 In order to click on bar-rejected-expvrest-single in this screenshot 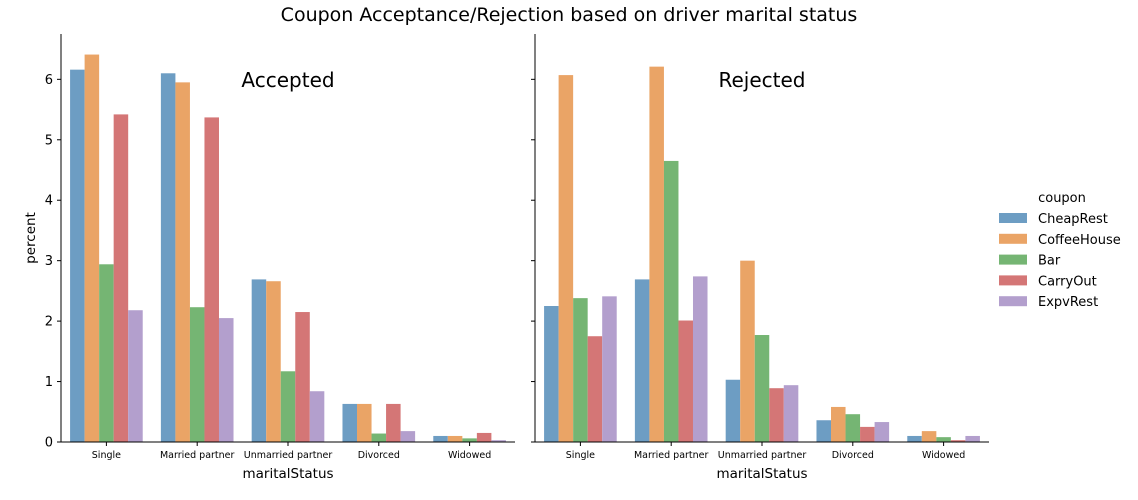, I will do `click(609, 369)`.